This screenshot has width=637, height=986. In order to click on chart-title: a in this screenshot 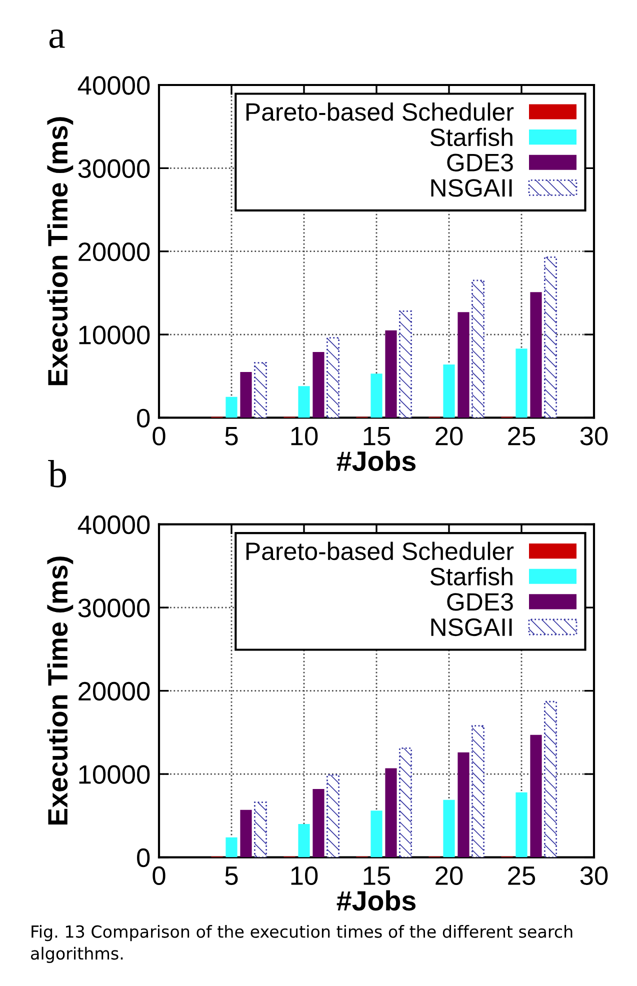, I will do `click(57, 38)`.